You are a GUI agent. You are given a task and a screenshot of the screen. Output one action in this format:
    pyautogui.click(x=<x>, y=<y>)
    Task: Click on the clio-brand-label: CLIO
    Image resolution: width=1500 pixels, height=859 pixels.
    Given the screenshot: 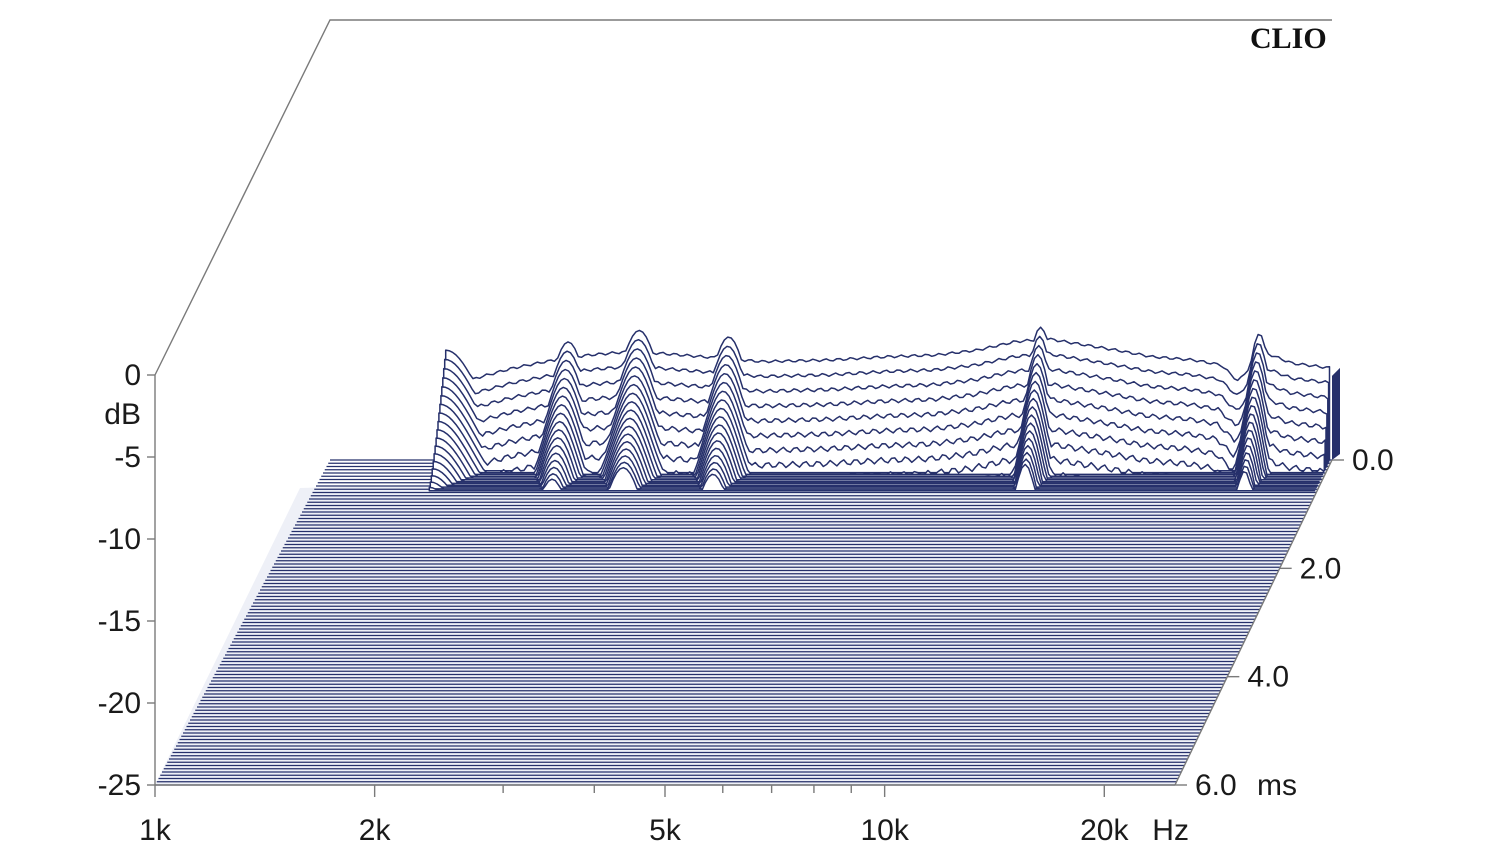 What is the action you would take?
    pyautogui.click(x=1288, y=38)
    